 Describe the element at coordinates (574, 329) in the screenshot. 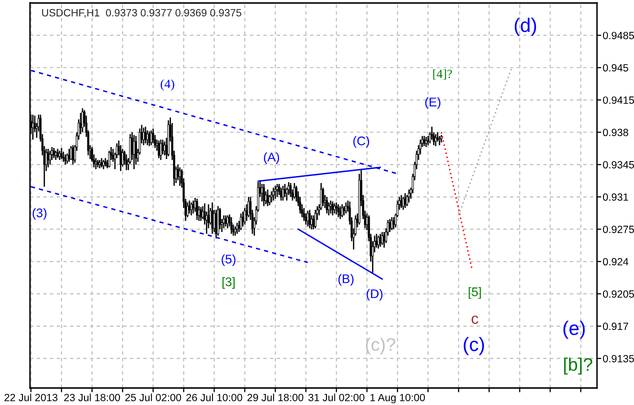

I see `annotation: (e)` at that location.